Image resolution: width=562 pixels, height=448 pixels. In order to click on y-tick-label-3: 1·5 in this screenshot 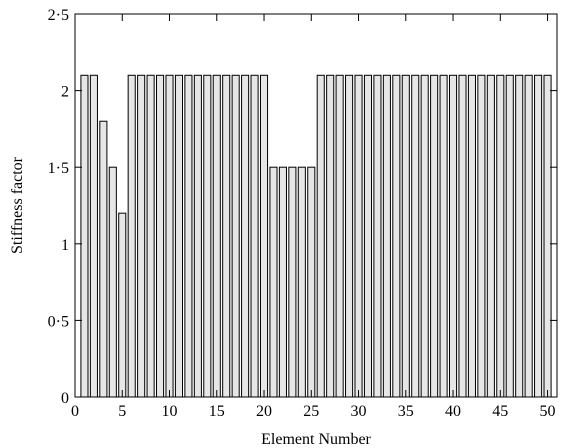, I will do `click(58, 168)`.